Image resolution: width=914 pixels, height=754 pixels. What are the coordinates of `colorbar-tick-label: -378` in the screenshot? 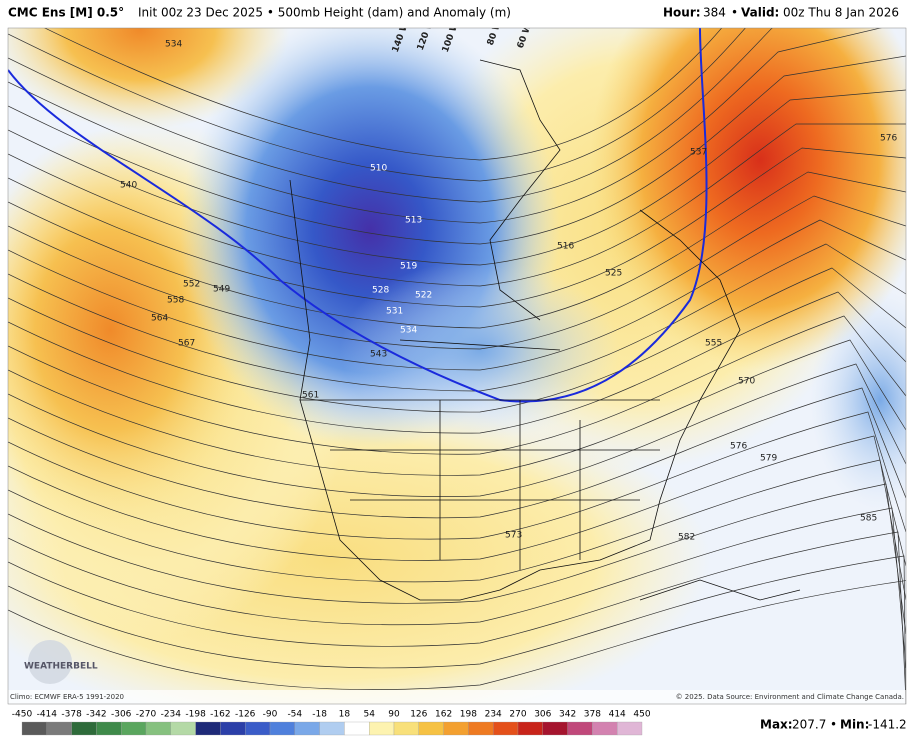 It's located at (71, 715).